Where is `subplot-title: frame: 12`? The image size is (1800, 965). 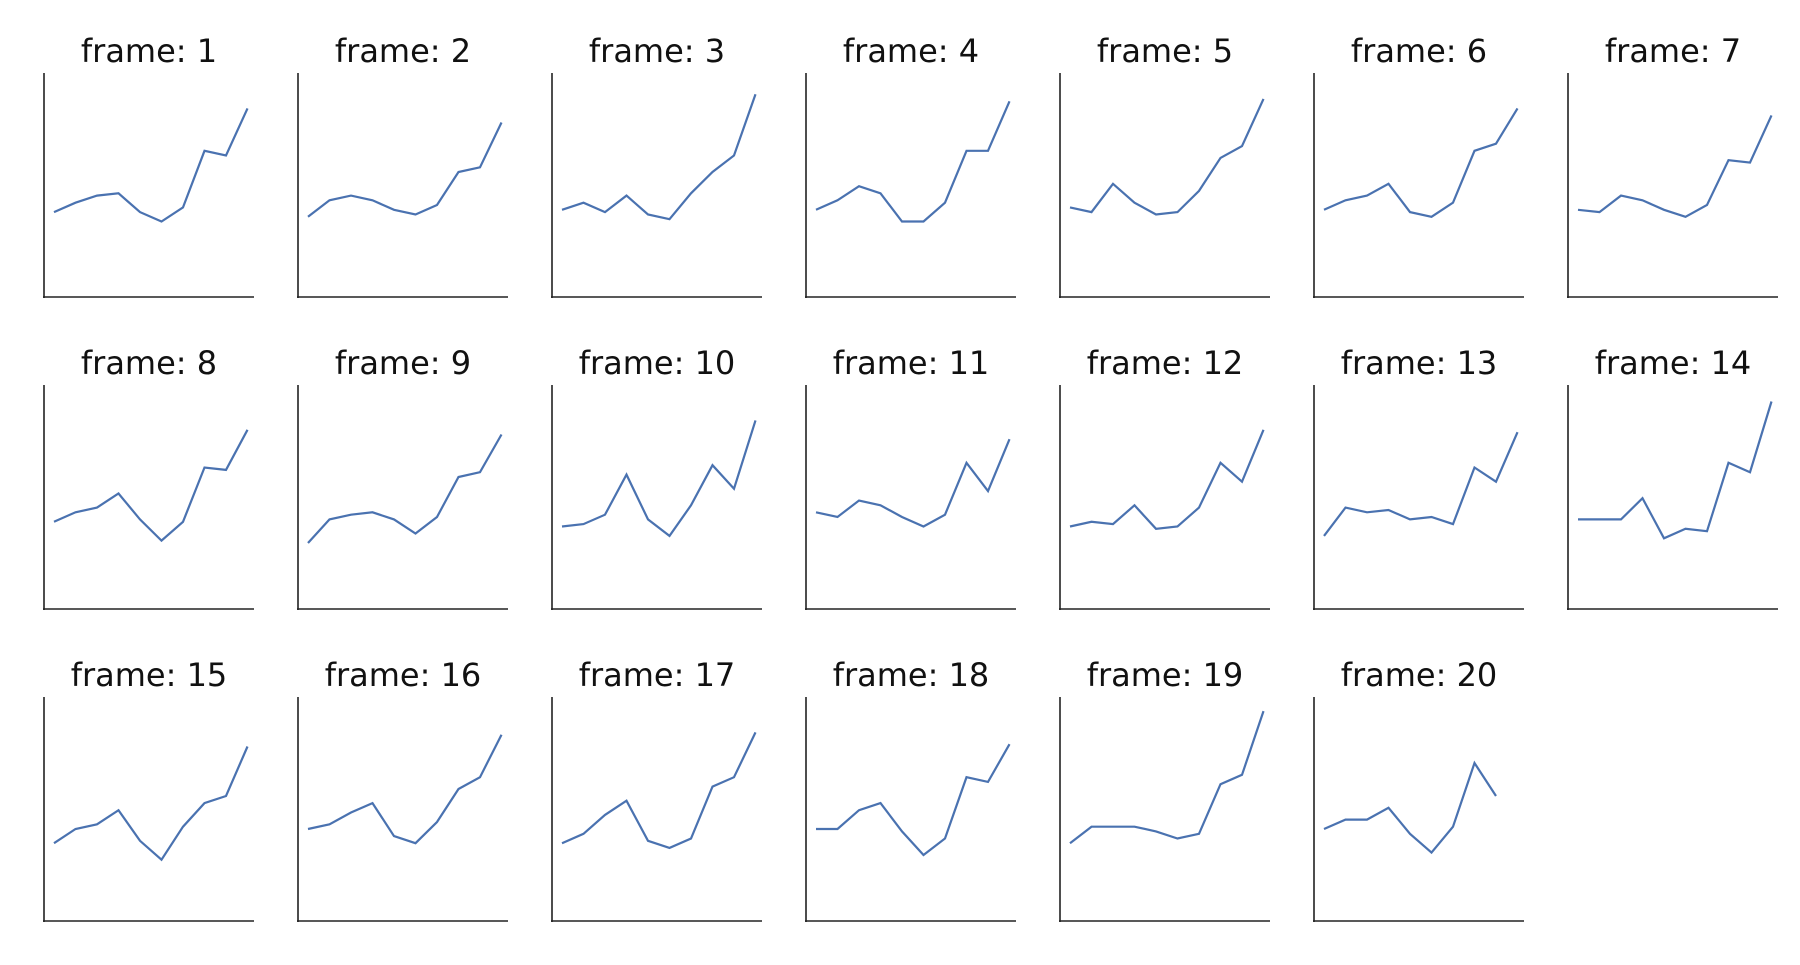 subplot-title: frame: 12 is located at coordinates (1165, 363).